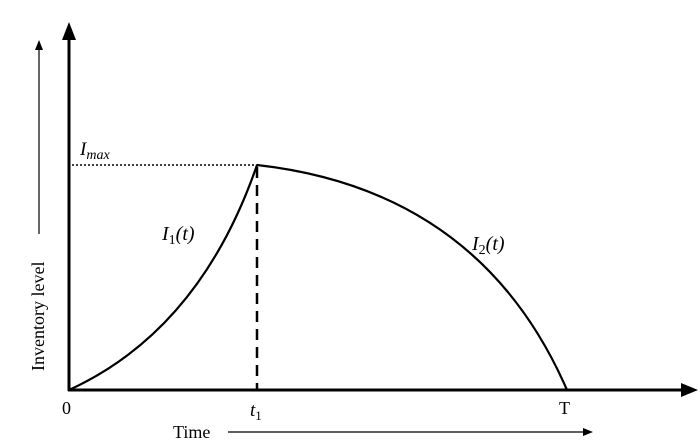 The image size is (700, 445). Describe the element at coordinates (488, 245) in the screenshot. I see `curve2-label: I2(t)` at that location.